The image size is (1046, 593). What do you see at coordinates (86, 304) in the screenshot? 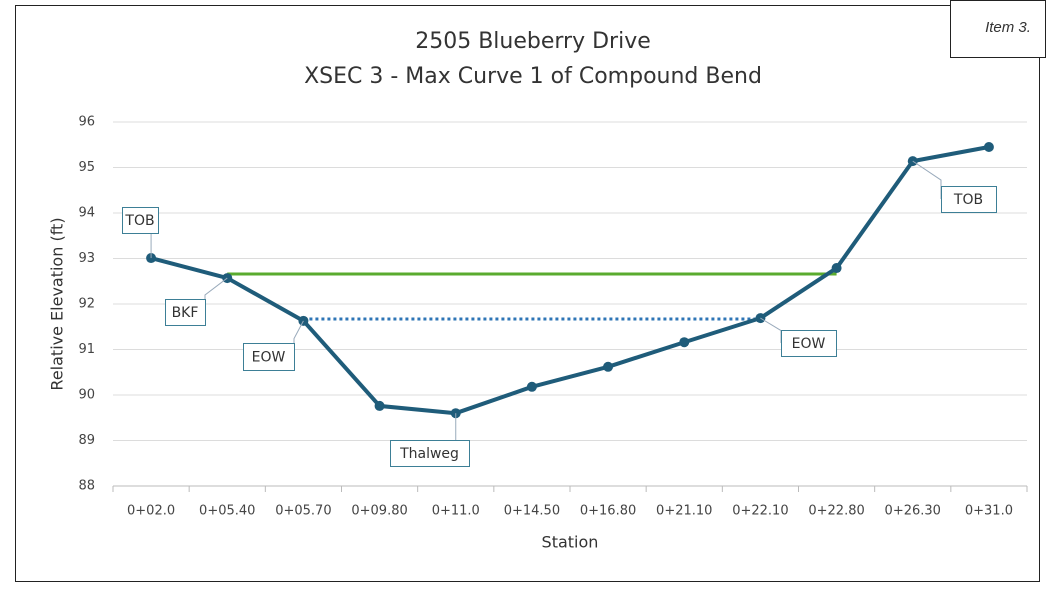
I see `y-tick-label: 92` at bounding box center [86, 304].